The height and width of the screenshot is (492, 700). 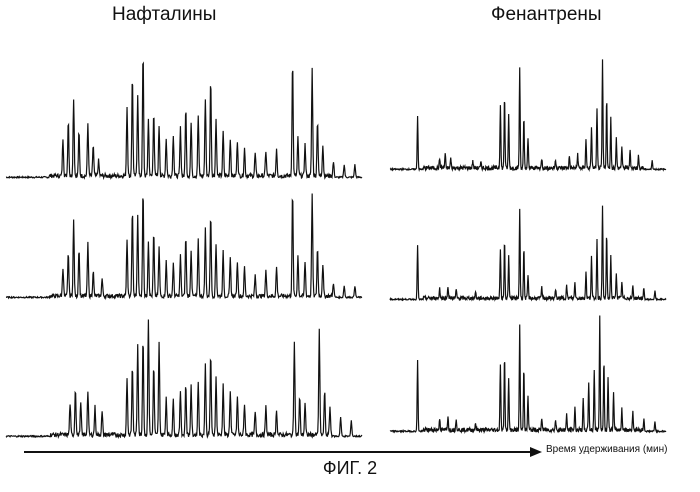 What do you see at coordinates (536, 452) in the screenshot?
I see `retention-time-axis-arrowhead` at bounding box center [536, 452].